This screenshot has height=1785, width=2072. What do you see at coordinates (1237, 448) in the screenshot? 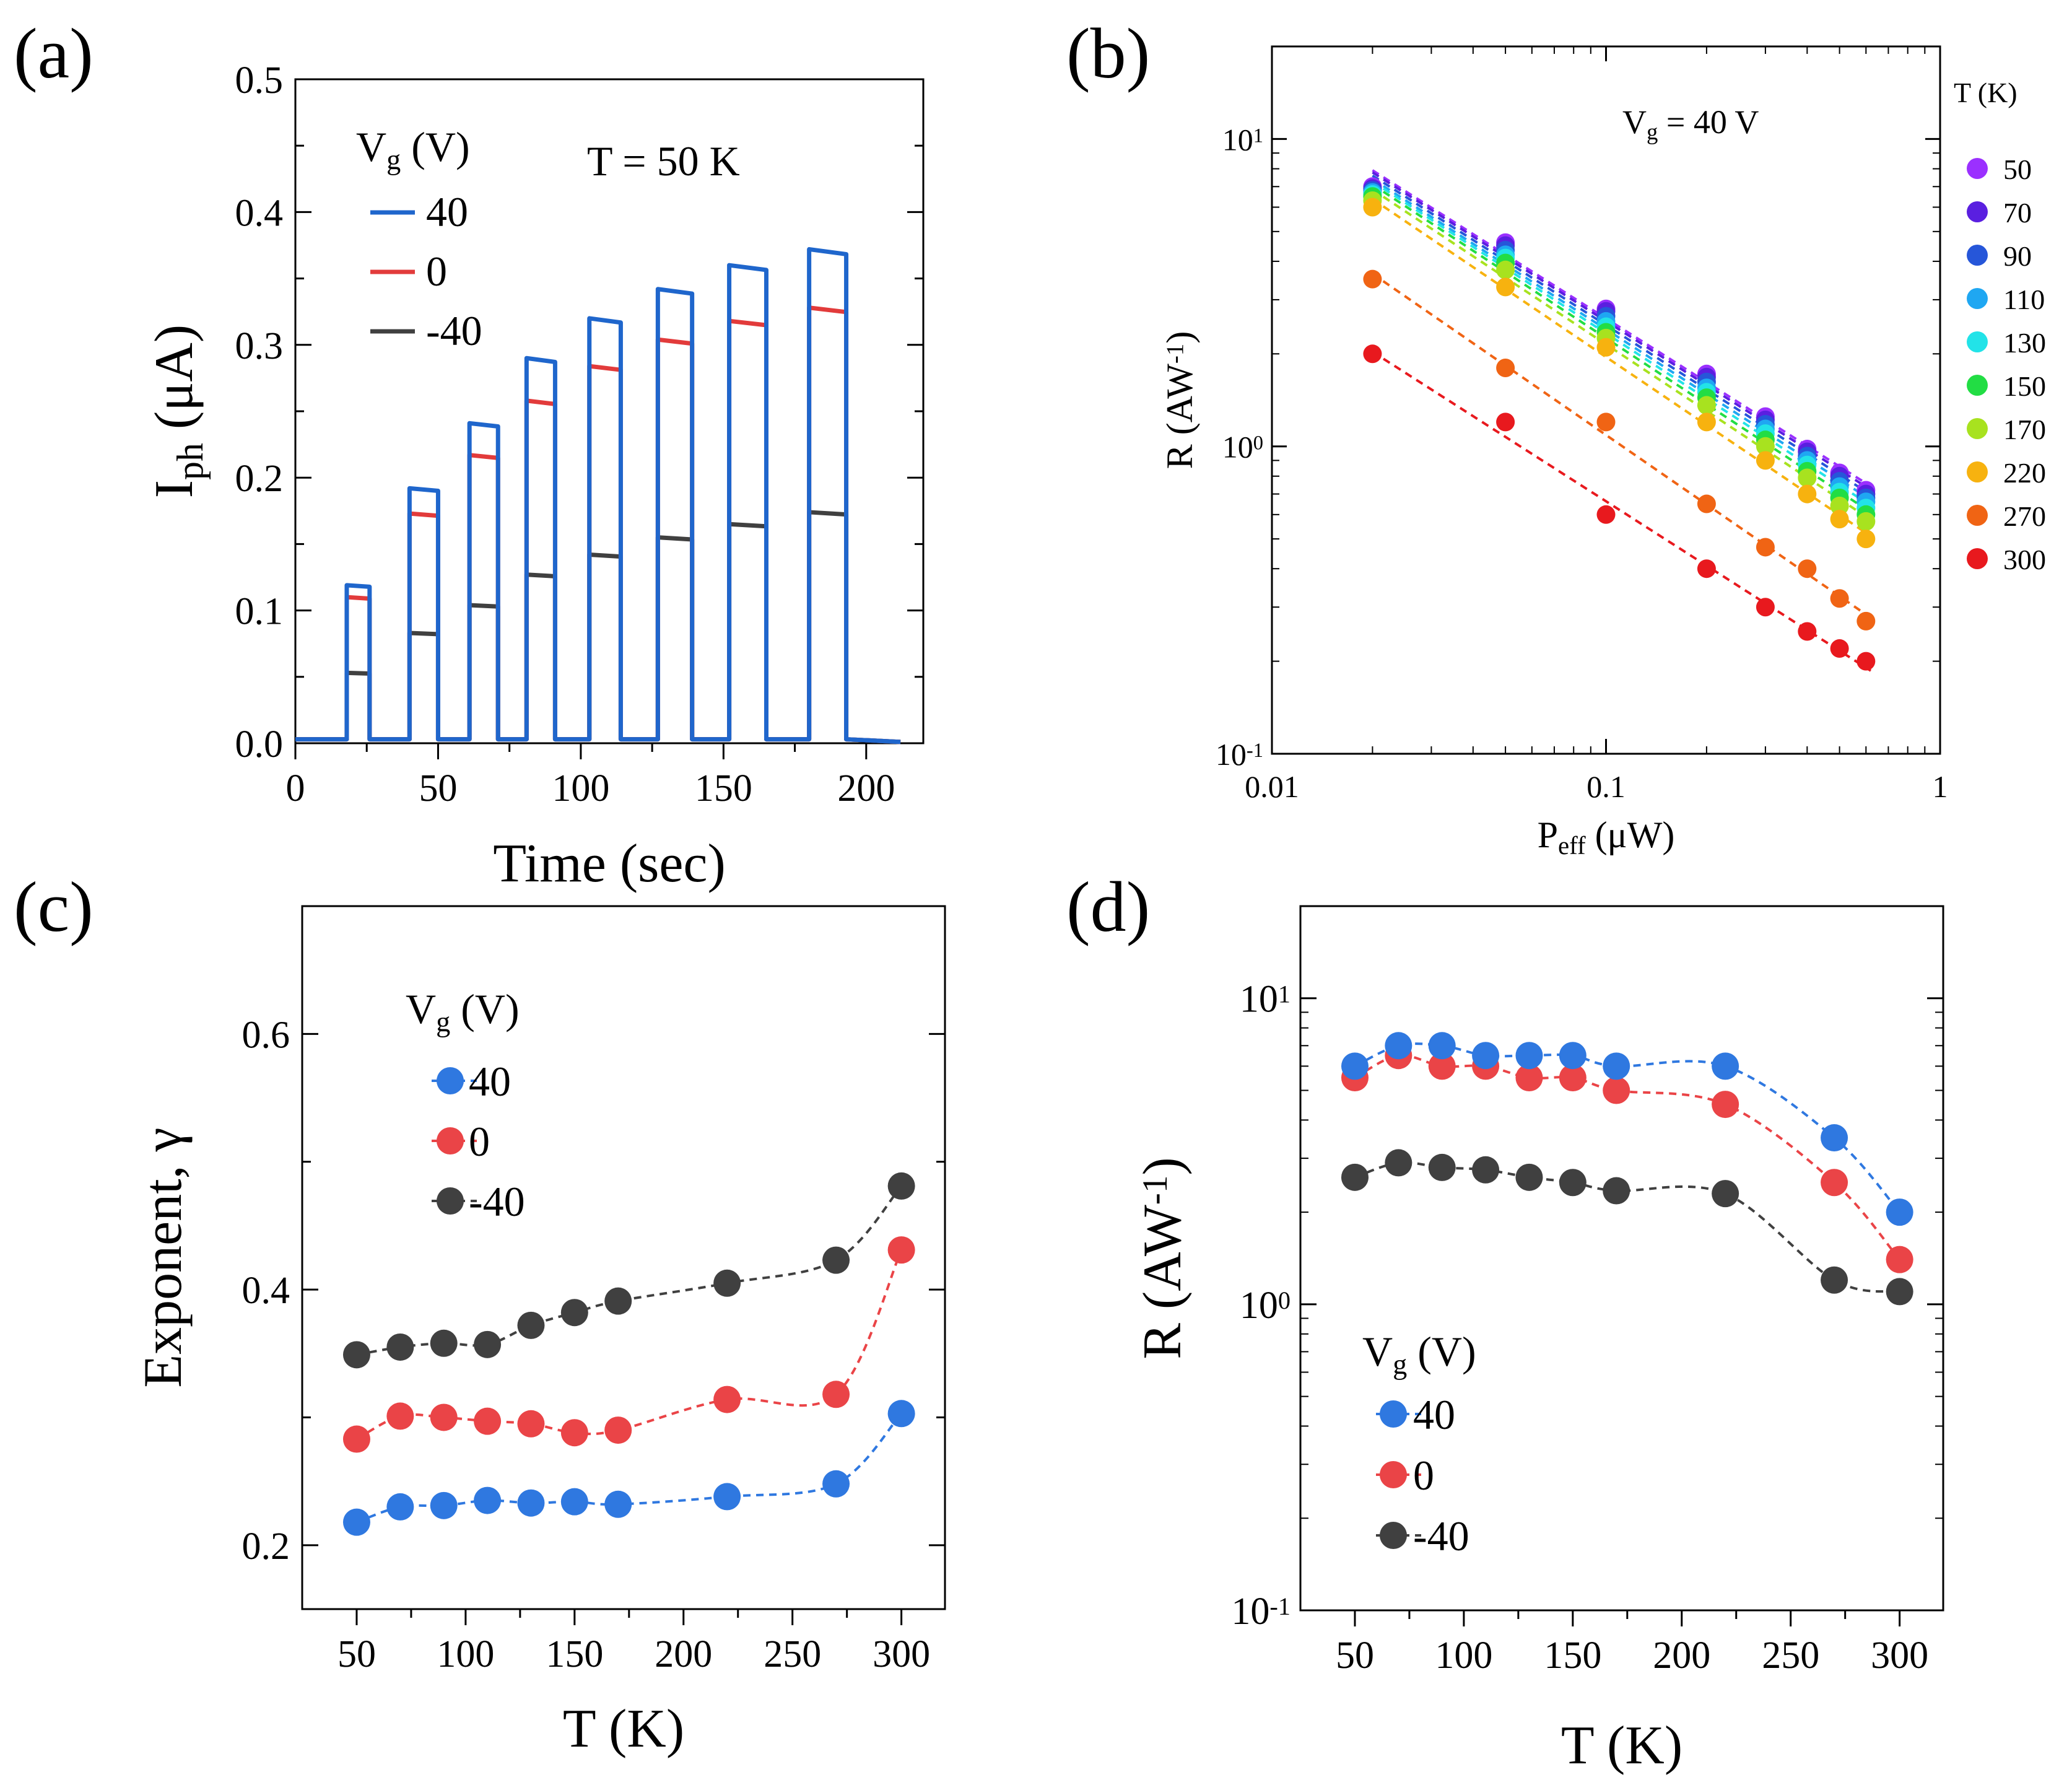
I see `y-tick-label-b-part: 10` at bounding box center [1237, 448].